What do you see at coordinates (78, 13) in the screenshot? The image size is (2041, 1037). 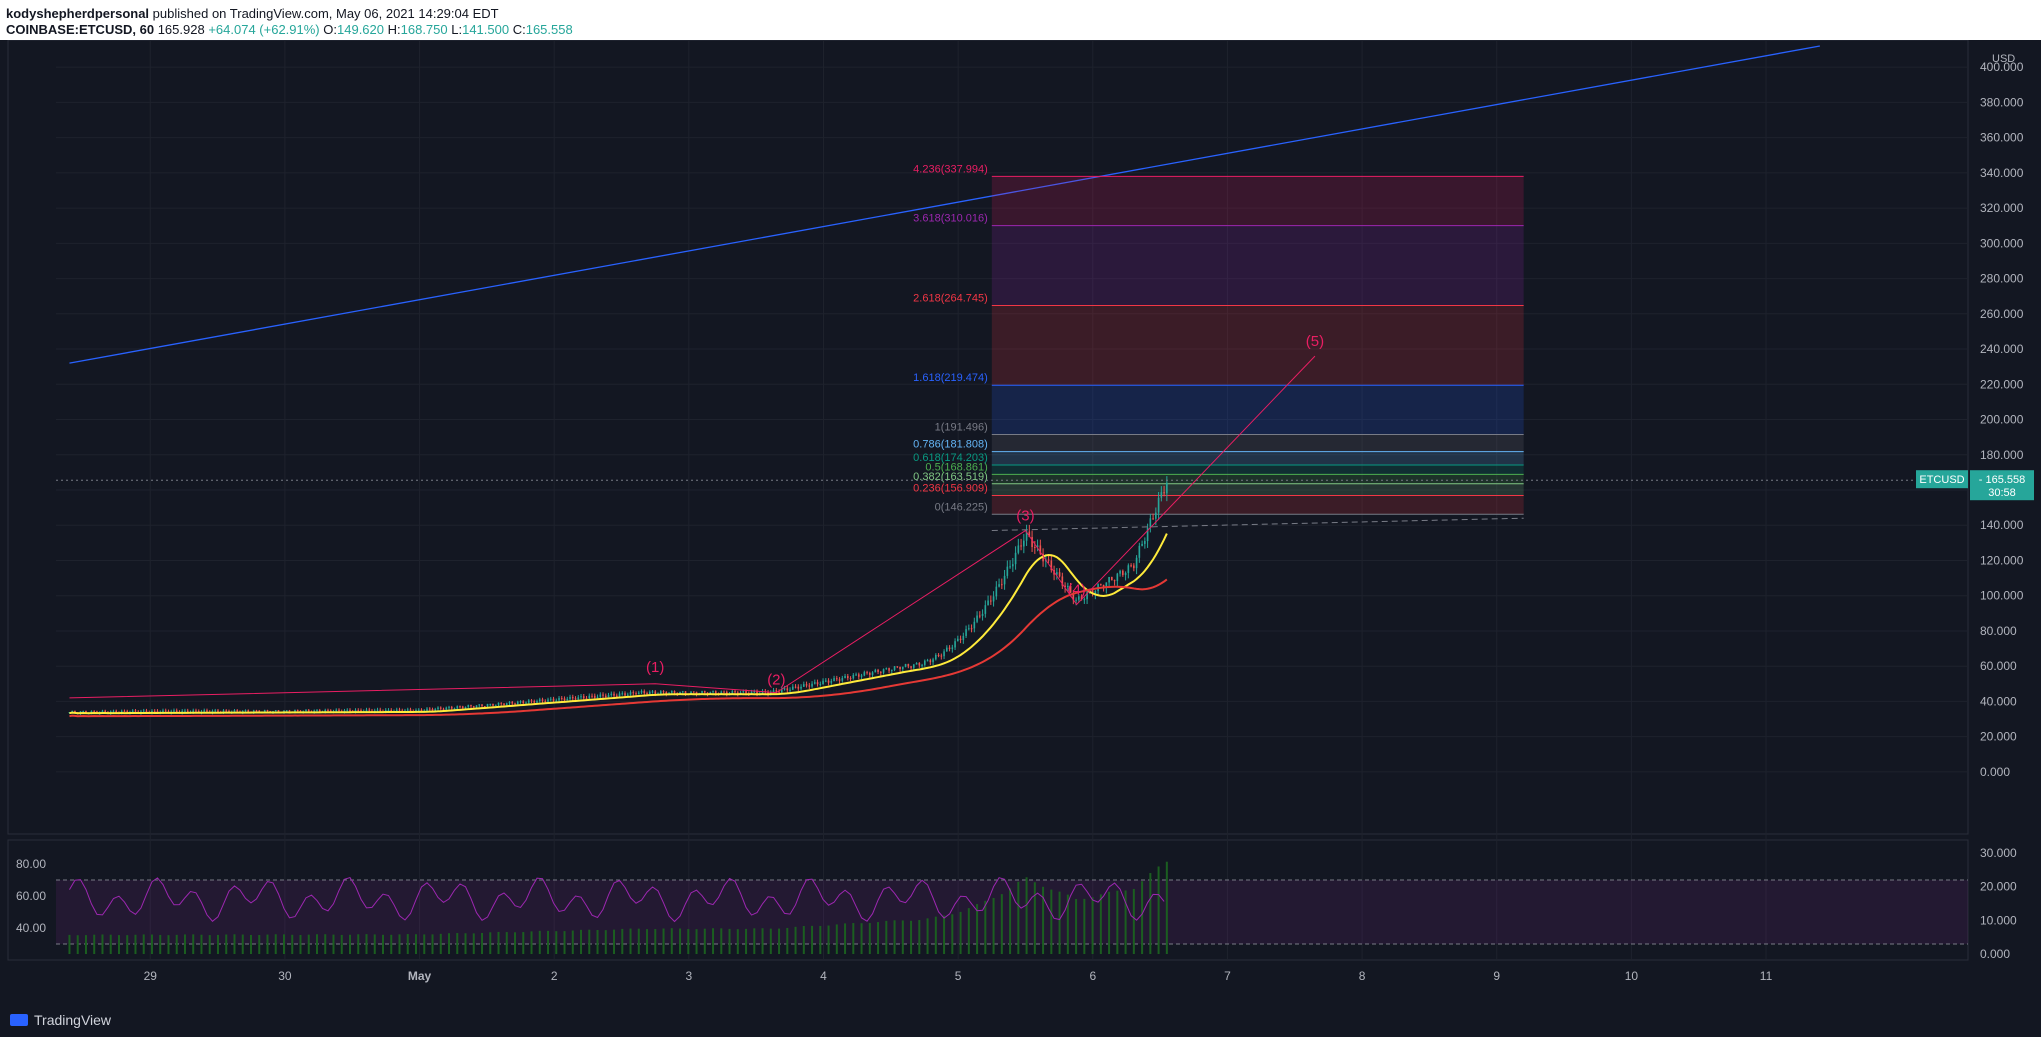 I see `author-name: kodyshepherdpersonal` at bounding box center [78, 13].